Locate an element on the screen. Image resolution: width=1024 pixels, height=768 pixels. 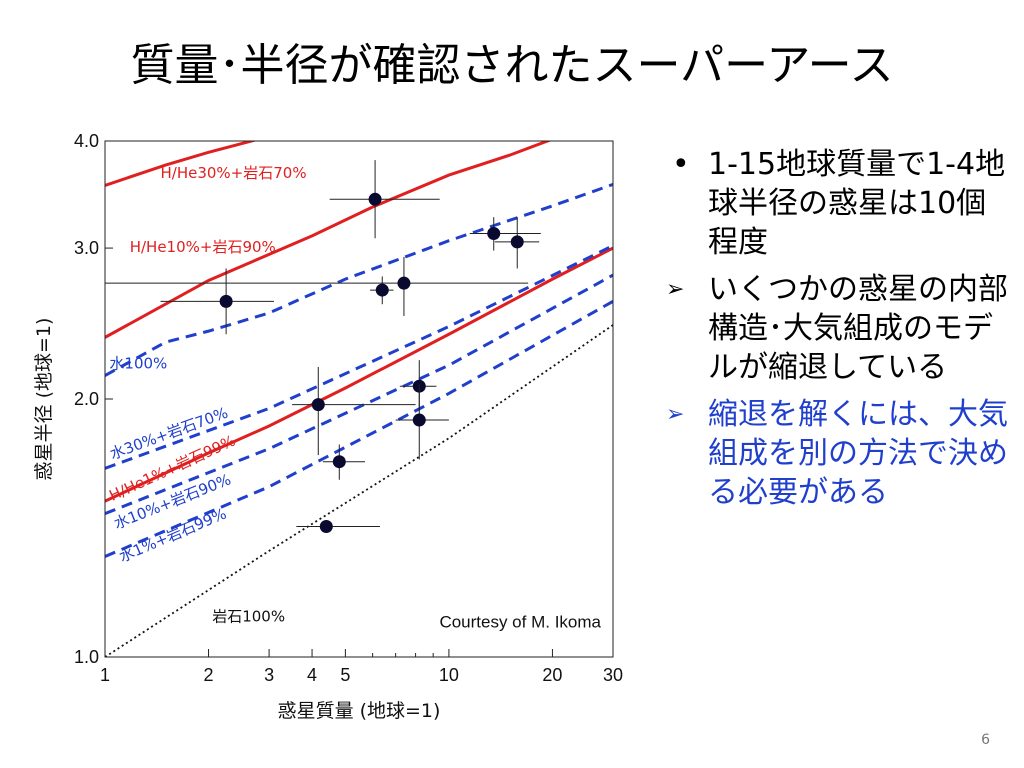
bullet-text: 1-15地球質量で1-4地球半径の惑星は10個程度 is located at coordinates (857, 203).